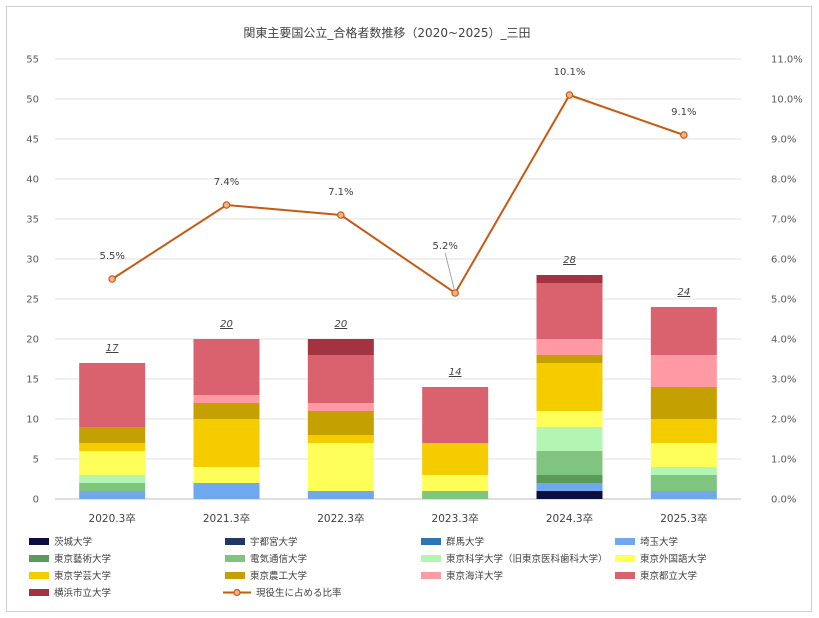 The height and width of the screenshot is (618, 819). What do you see at coordinates (783, 300) in the screenshot?
I see `y2-tick-label: 5.0%` at bounding box center [783, 300].